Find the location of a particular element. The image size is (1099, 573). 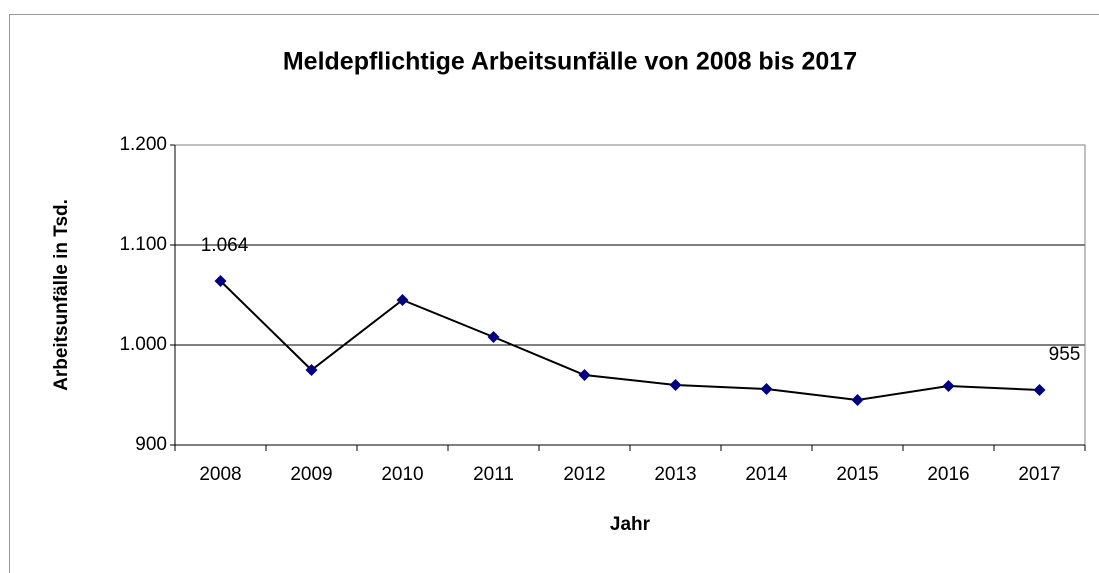

data-label: 955 is located at coordinates (1065, 354).